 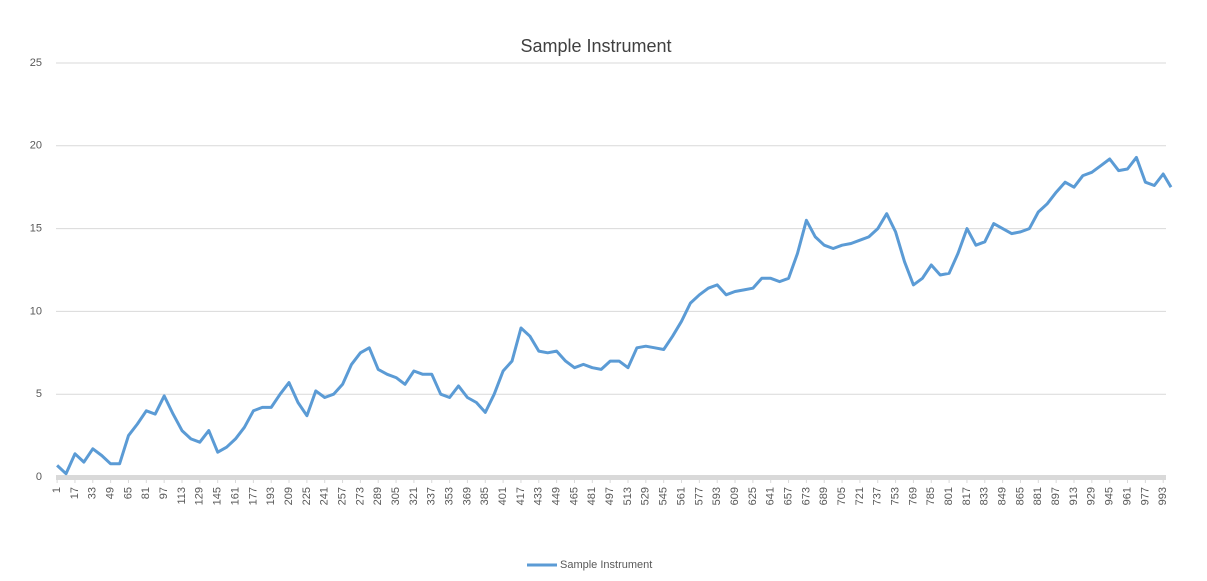 I want to click on x-tick-label: 177, so click(x=253, y=496).